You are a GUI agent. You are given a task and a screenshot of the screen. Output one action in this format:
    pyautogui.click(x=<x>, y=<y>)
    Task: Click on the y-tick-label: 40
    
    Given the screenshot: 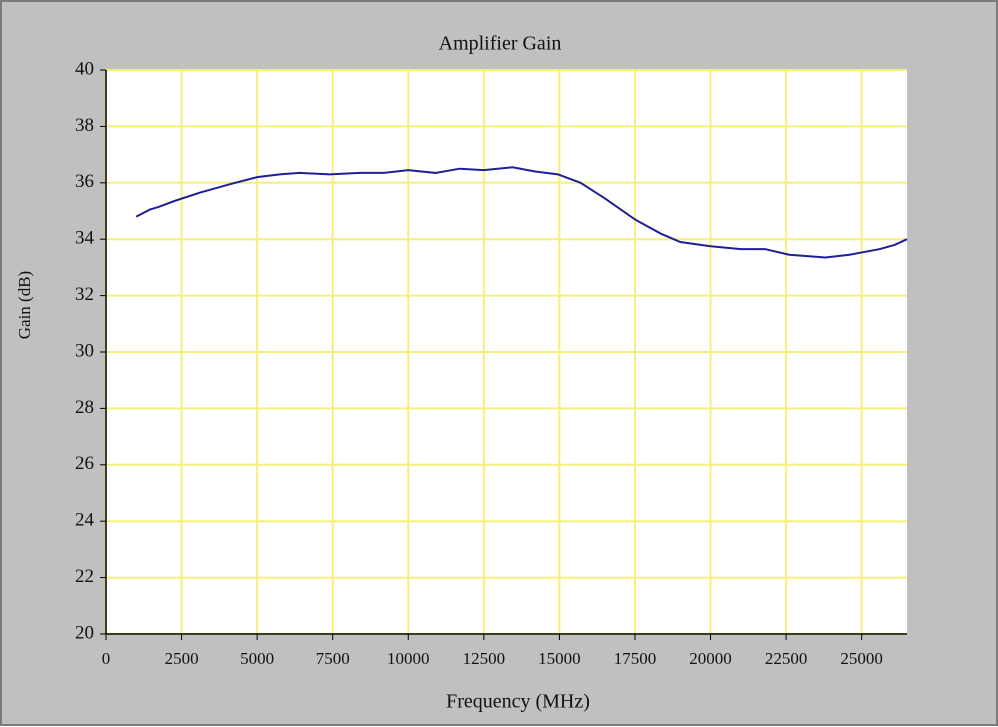 What is the action you would take?
    pyautogui.click(x=84, y=68)
    